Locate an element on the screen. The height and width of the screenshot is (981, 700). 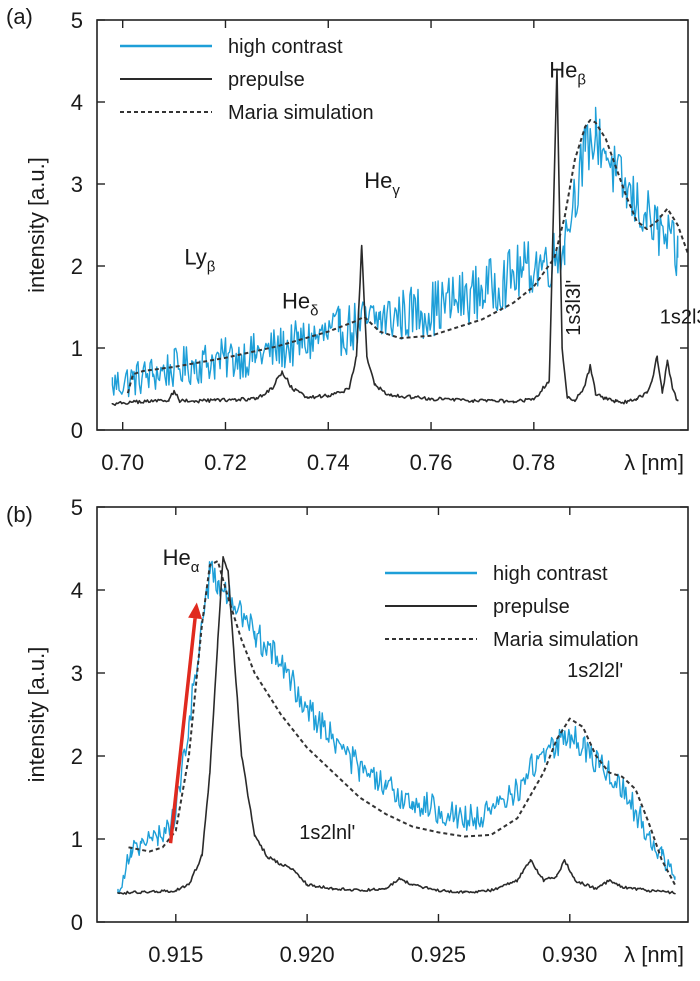
x-tick-label: 0.70 is located at coordinates (122, 462).